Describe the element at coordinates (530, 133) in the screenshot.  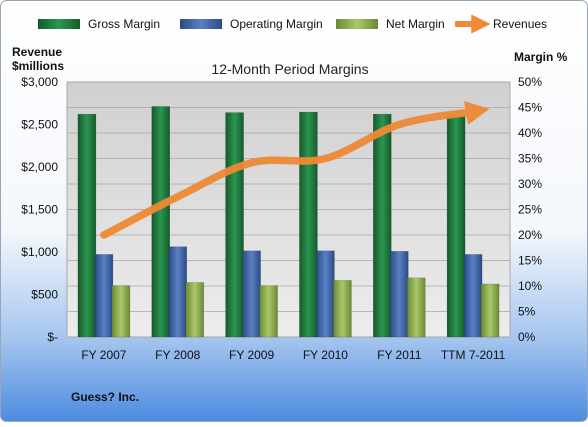
I see `right-tick-label: 40%` at that location.